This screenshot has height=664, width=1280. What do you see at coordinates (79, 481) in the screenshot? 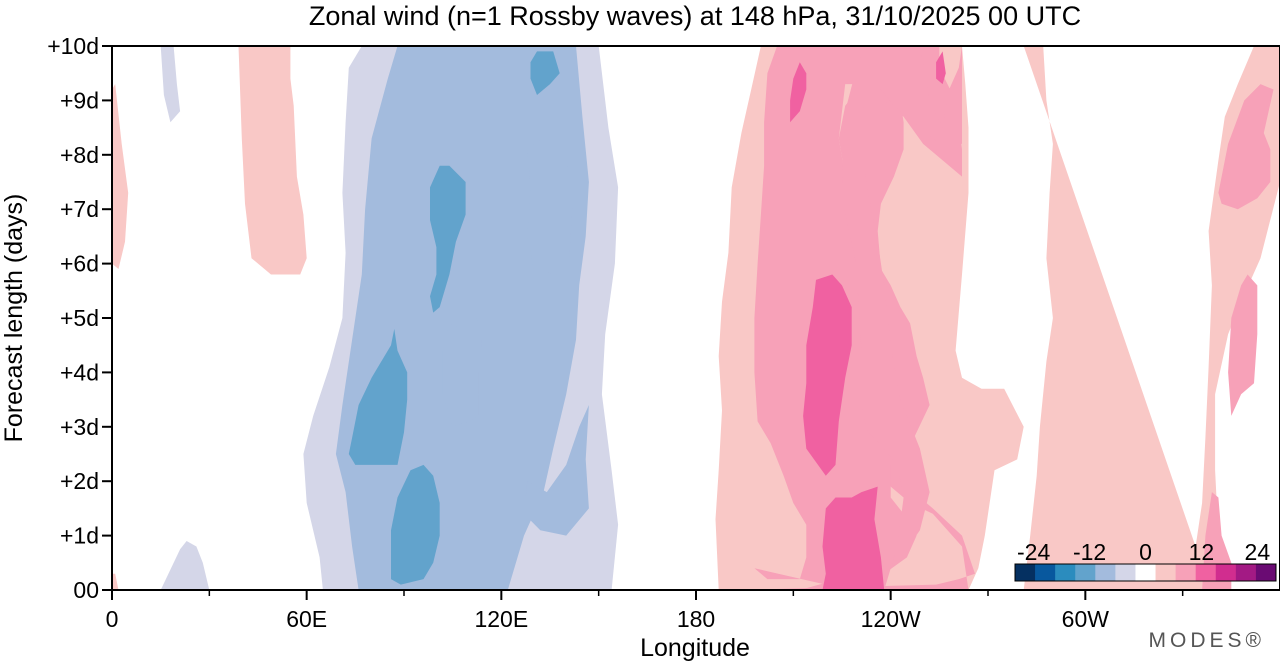
I see `y-tick-label-+2d: +2d` at bounding box center [79, 481].